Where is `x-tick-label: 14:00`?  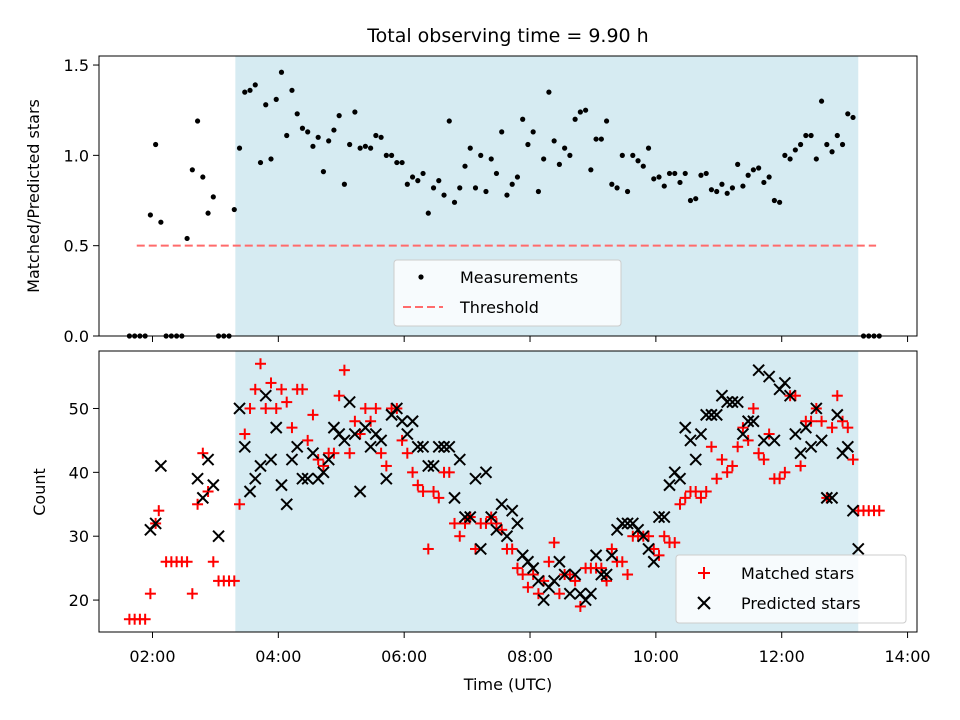
x-tick-label: 14:00 is located at coordinates (908, 656).